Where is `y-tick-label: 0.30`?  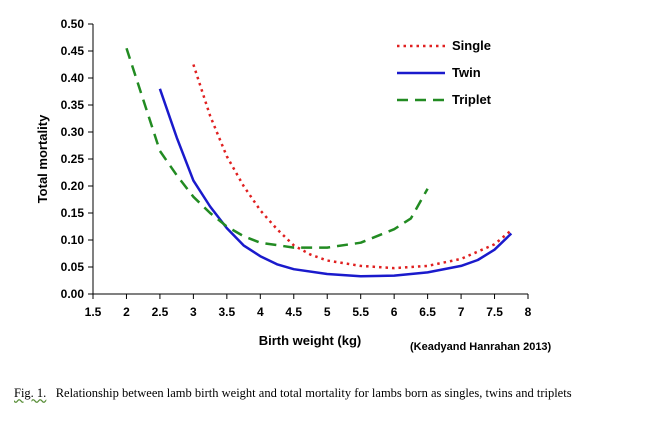
y-tick-label: 0.30 is located at coordinates (73, 132).